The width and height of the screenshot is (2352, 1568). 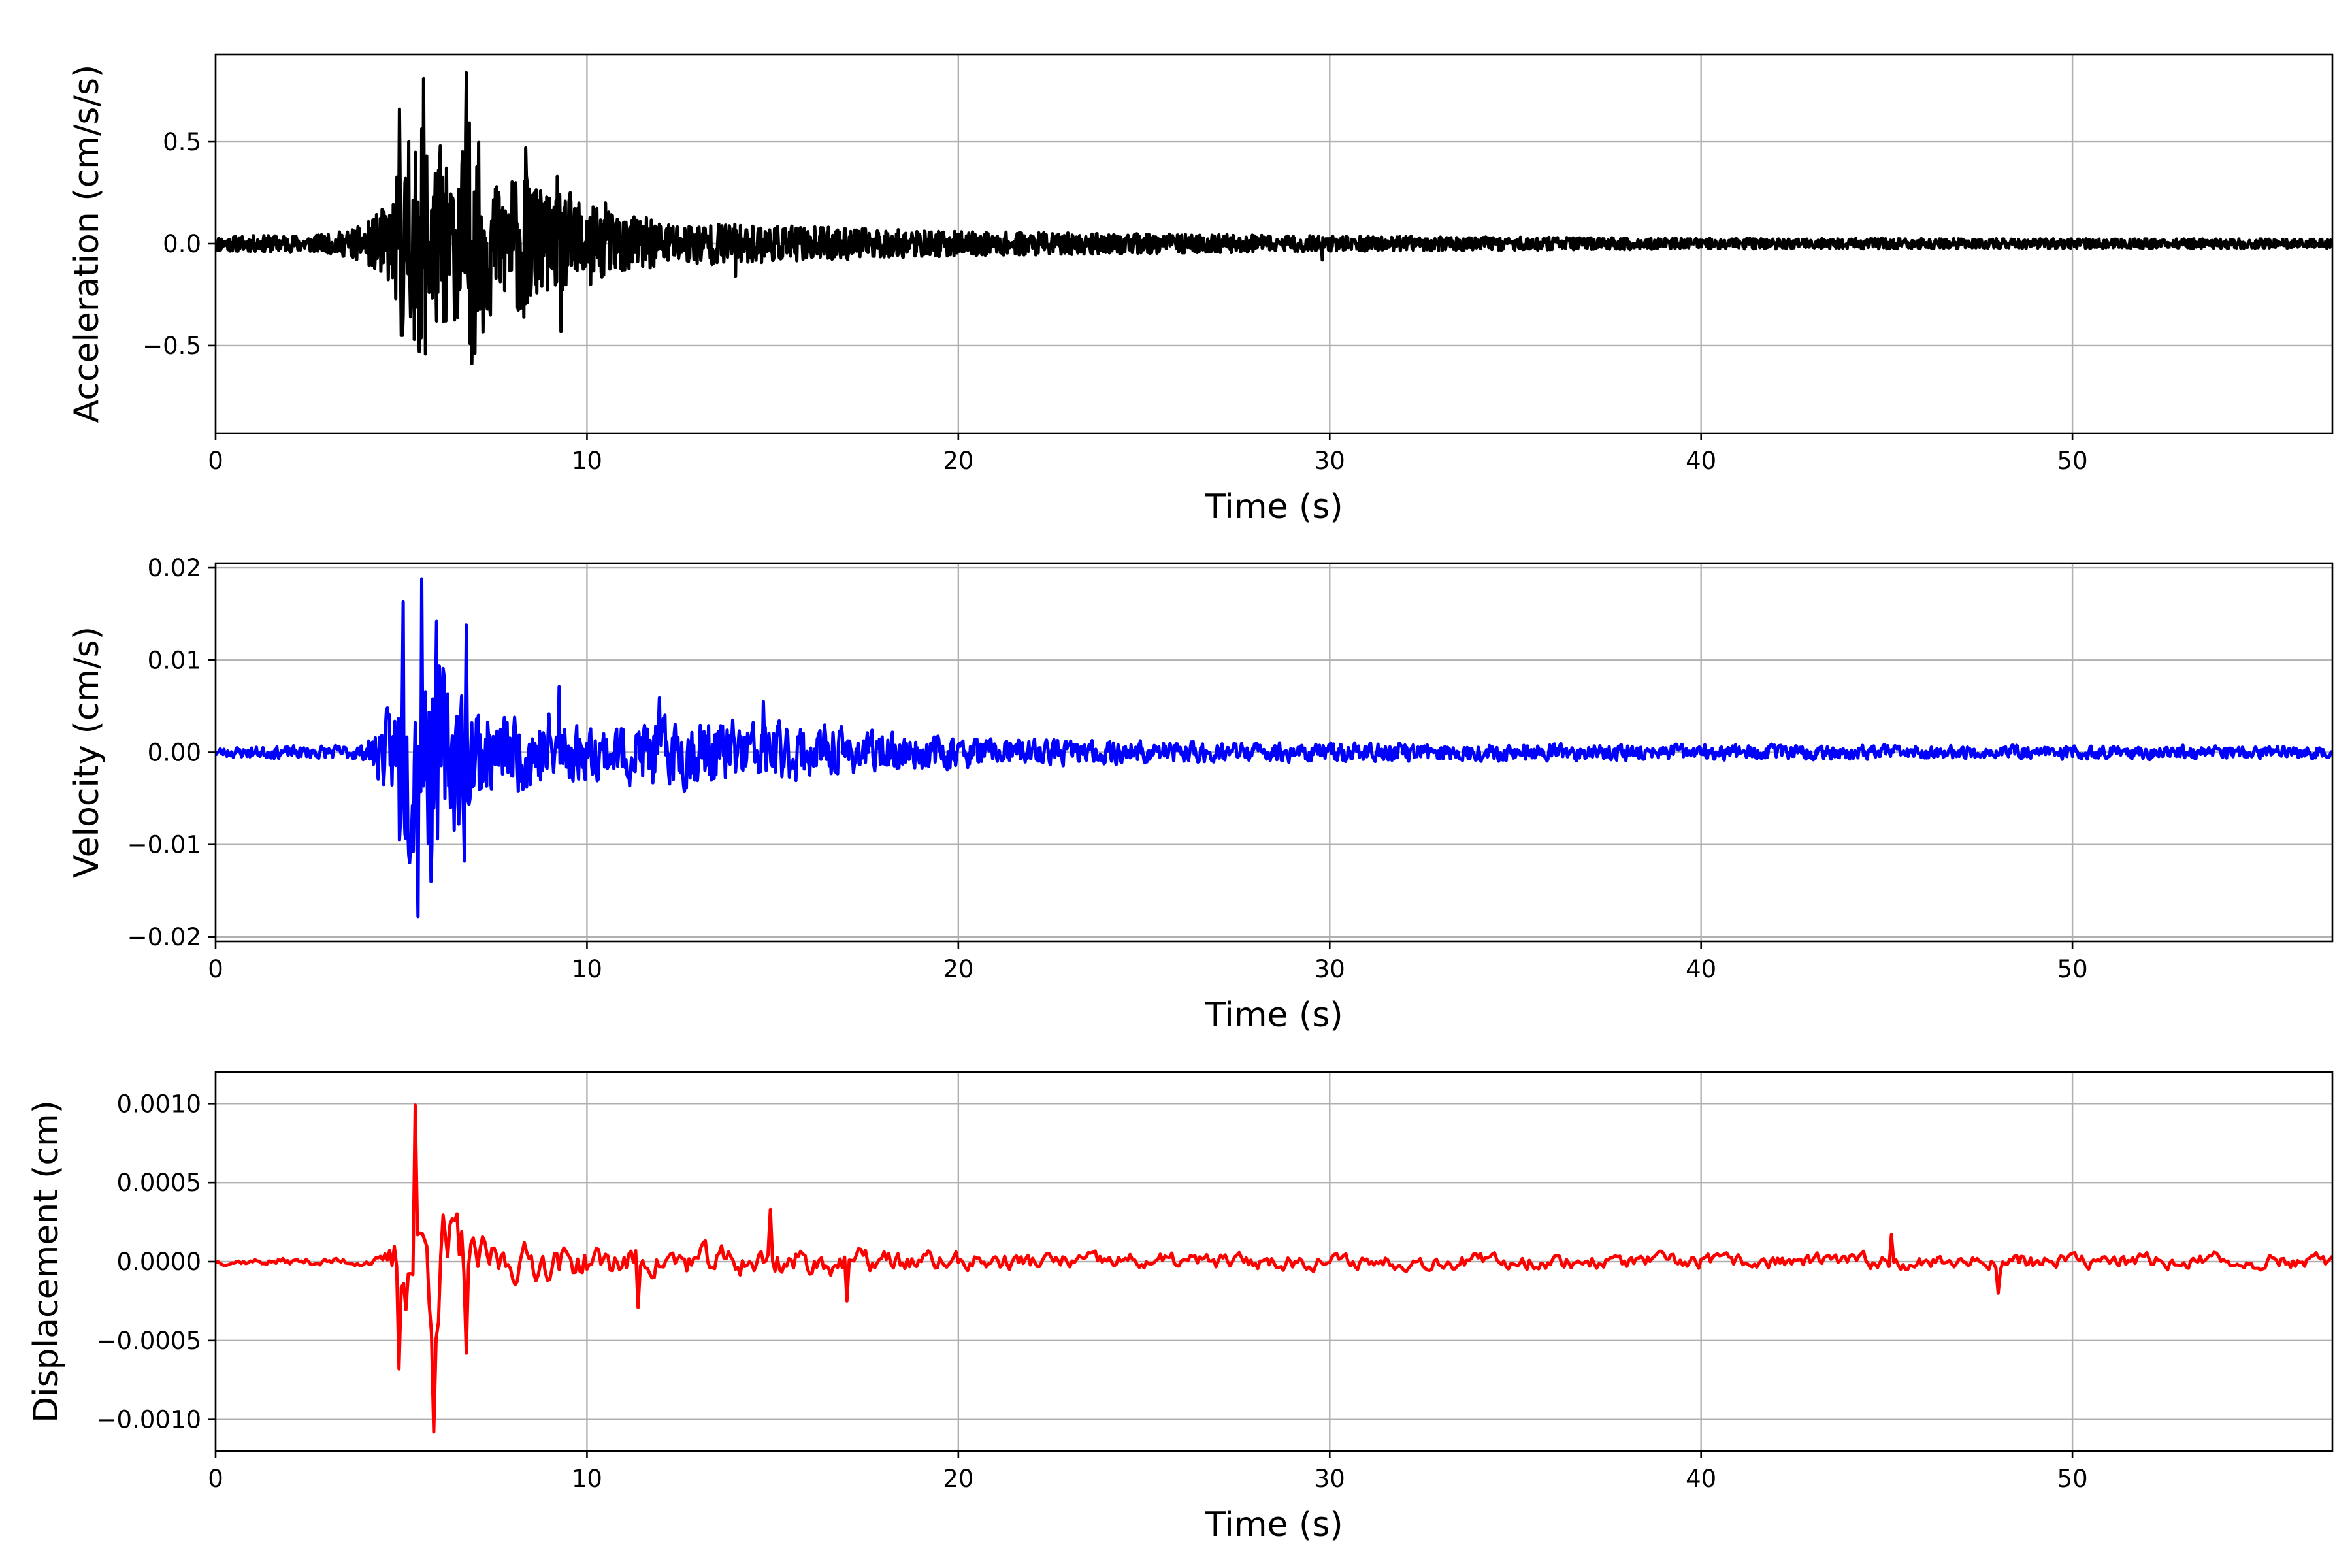 What do you see at coordinates (958, 461) in the screenshot?
I see `acceleration-xtick-label-2: 20` at bounding box center [958, 461].